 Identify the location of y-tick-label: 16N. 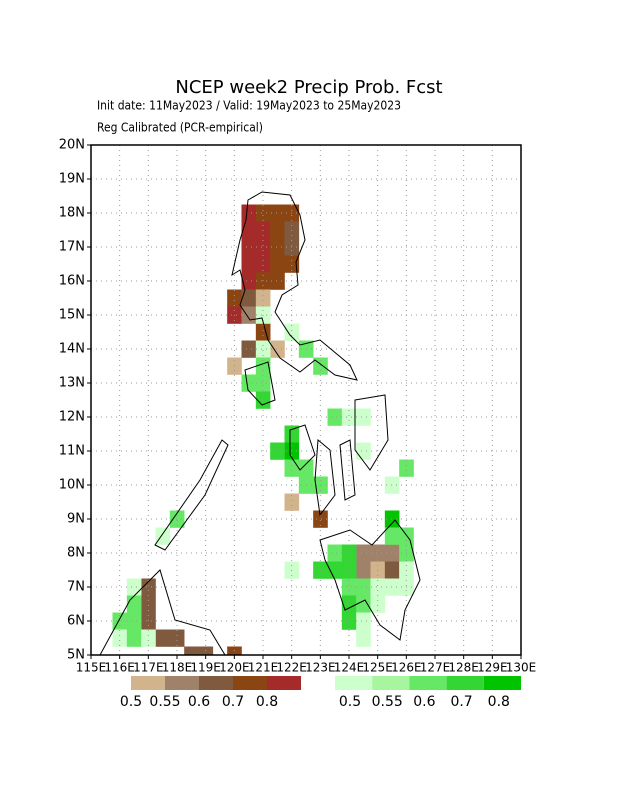
(72, 281).